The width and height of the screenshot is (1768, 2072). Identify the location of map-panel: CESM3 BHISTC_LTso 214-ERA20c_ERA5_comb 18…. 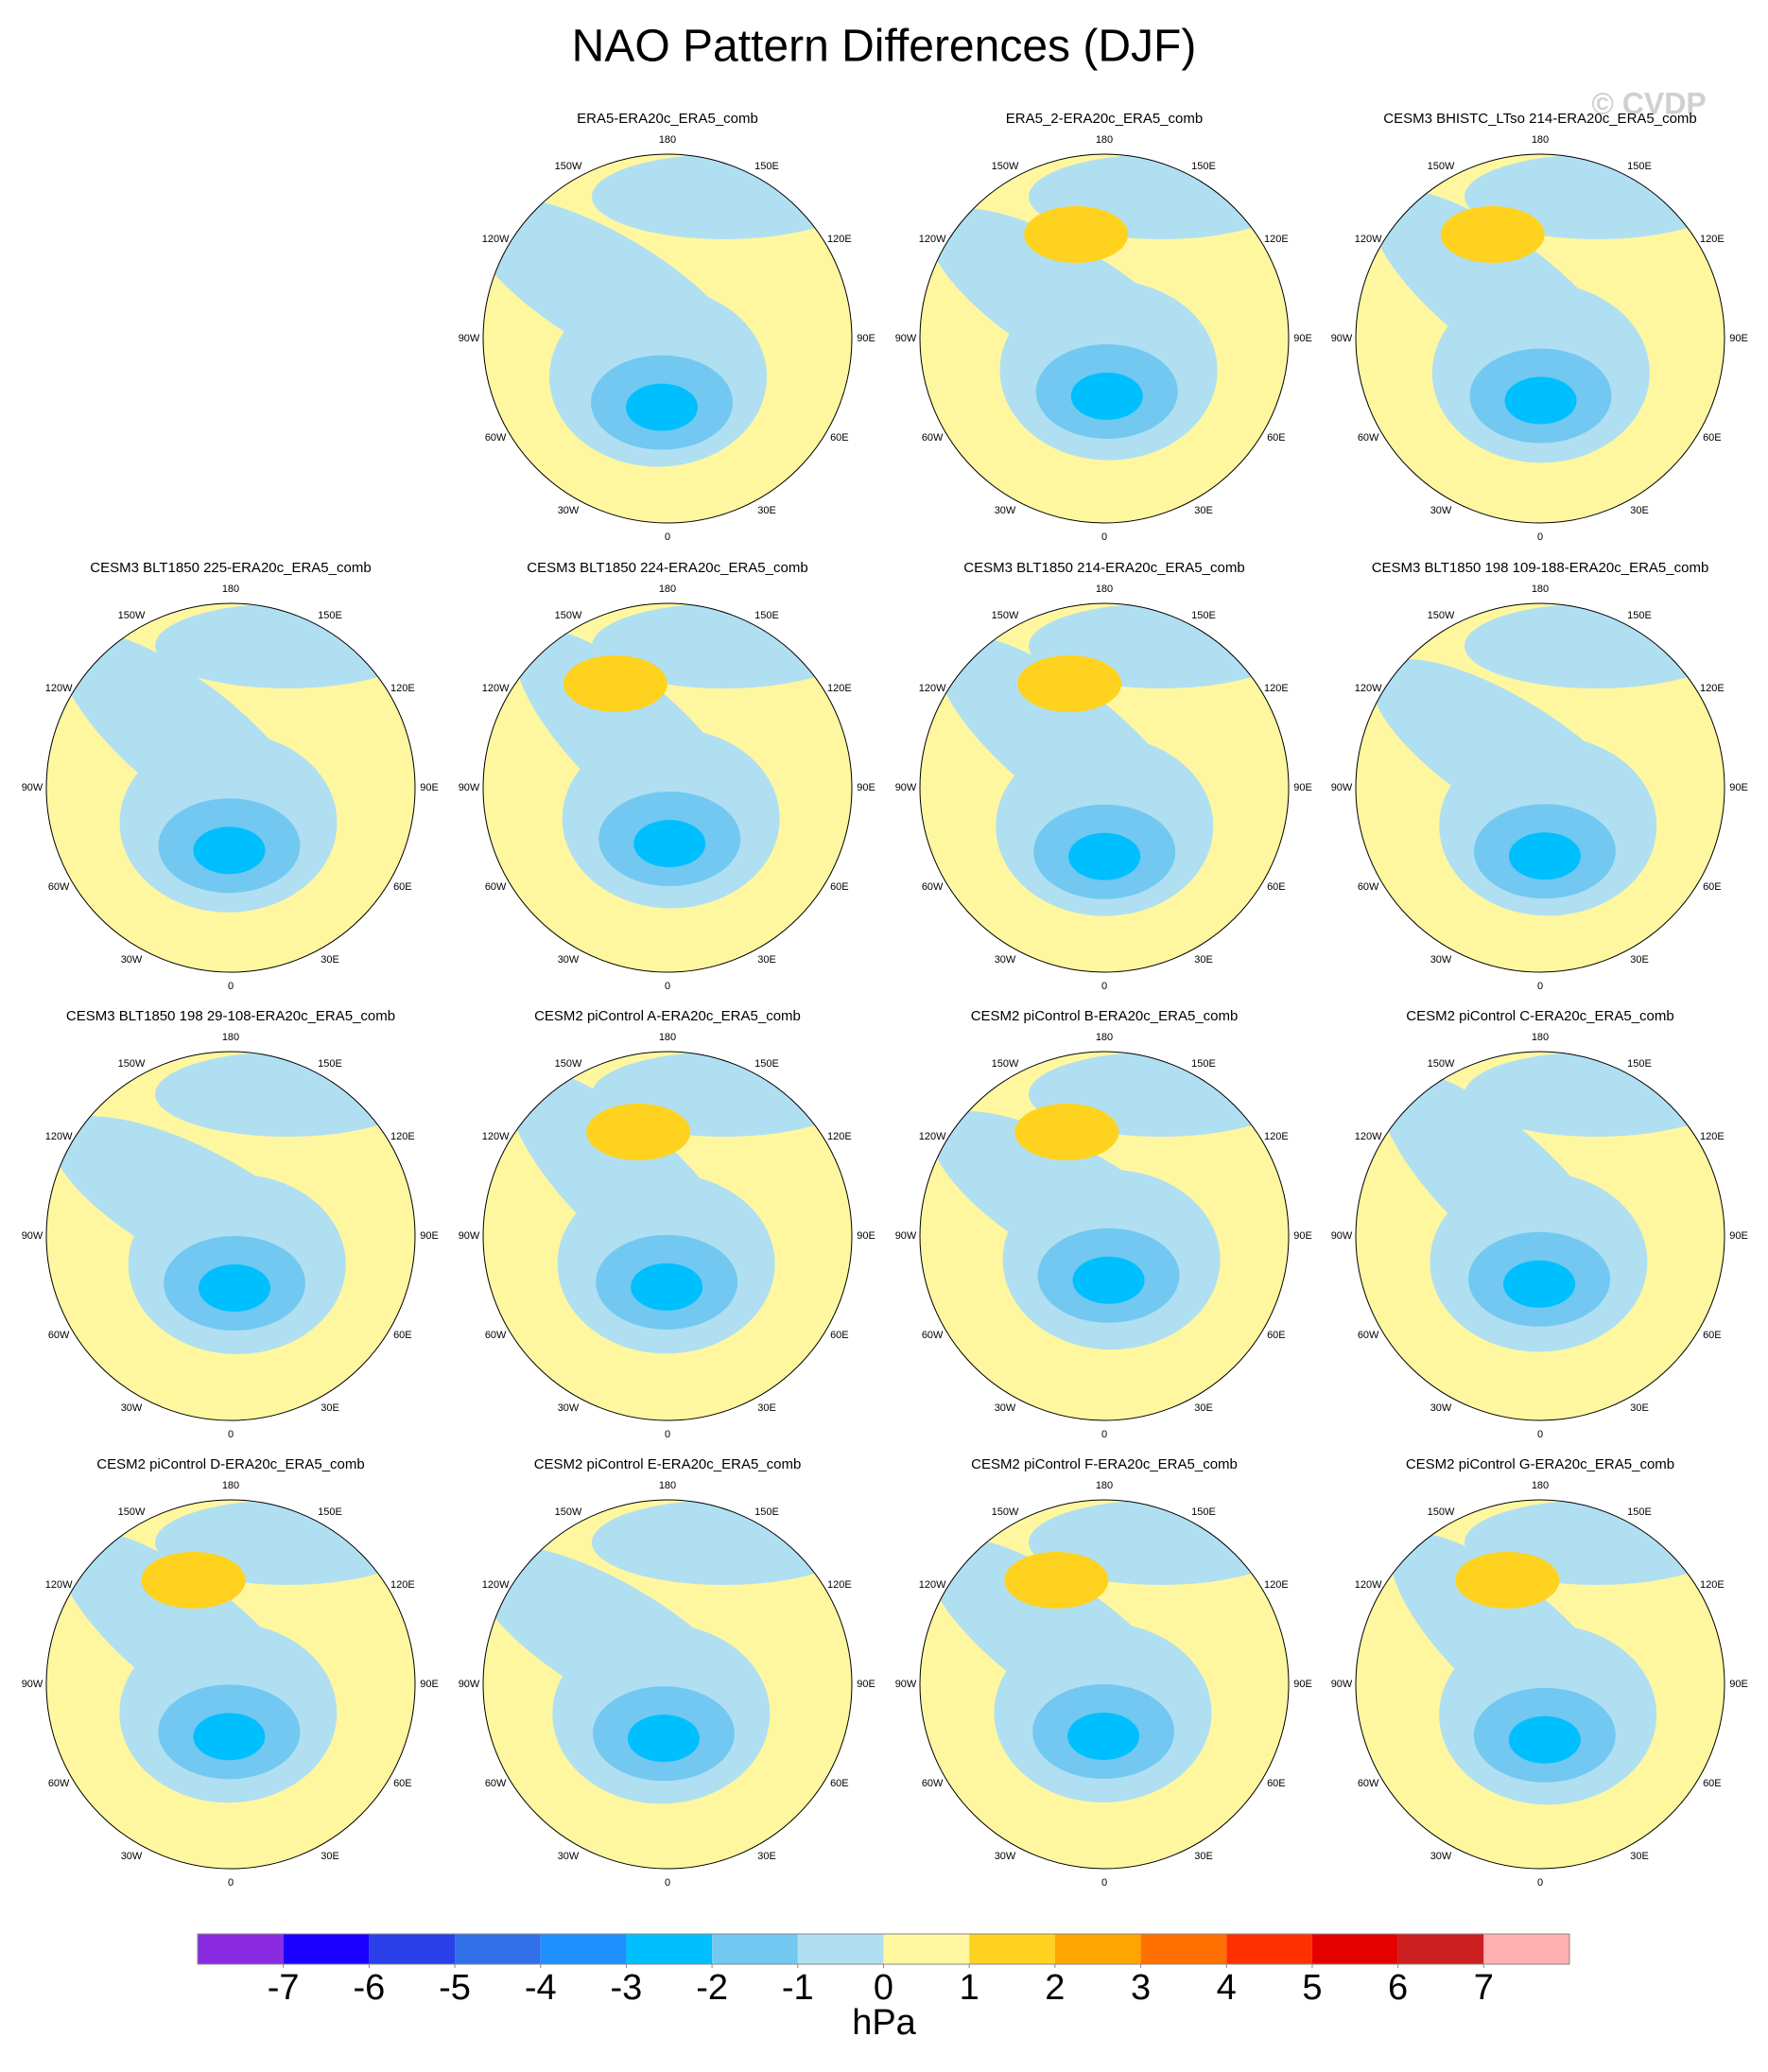
(1539, 327).